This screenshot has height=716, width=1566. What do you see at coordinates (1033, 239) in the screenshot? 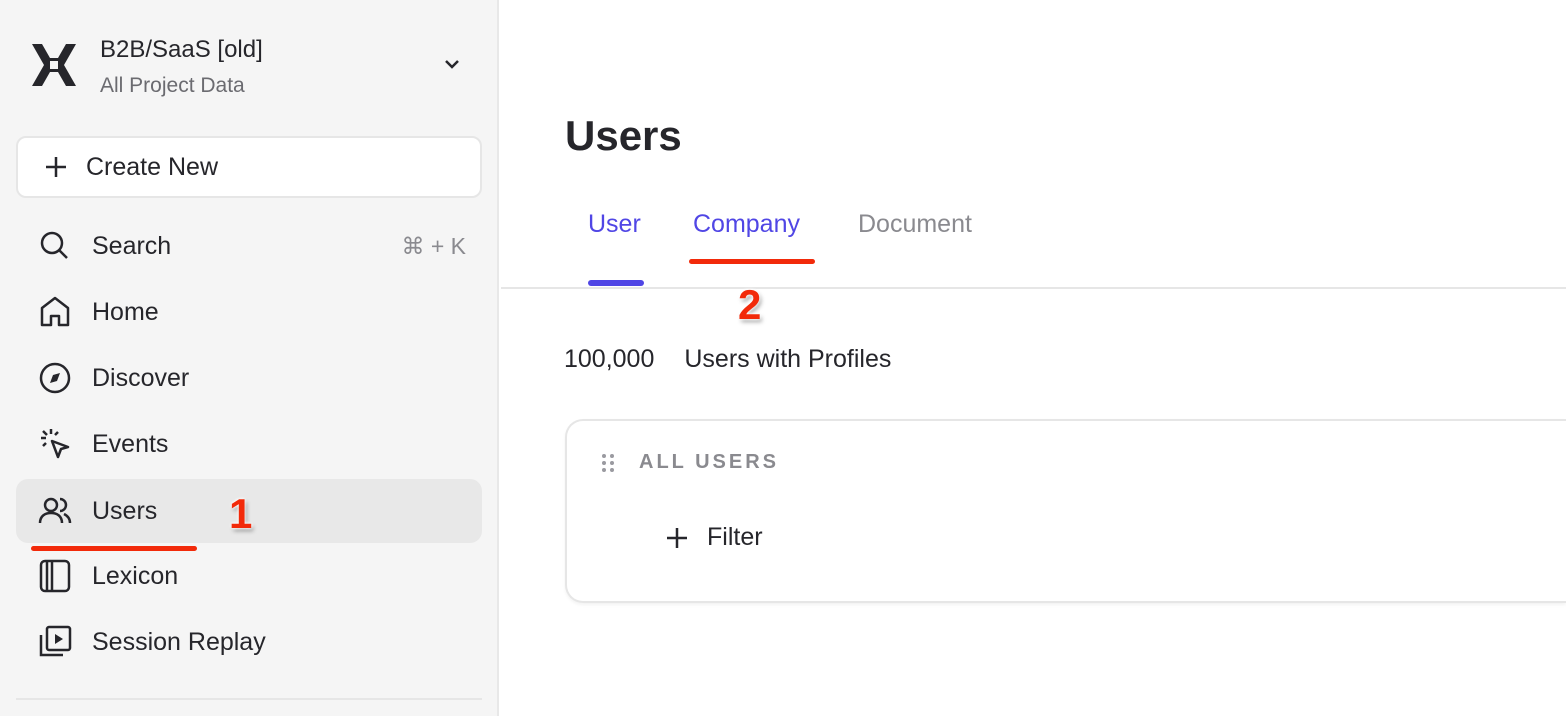
I see `tab-bar: User Company Document` at bounding box center [1033, 239].